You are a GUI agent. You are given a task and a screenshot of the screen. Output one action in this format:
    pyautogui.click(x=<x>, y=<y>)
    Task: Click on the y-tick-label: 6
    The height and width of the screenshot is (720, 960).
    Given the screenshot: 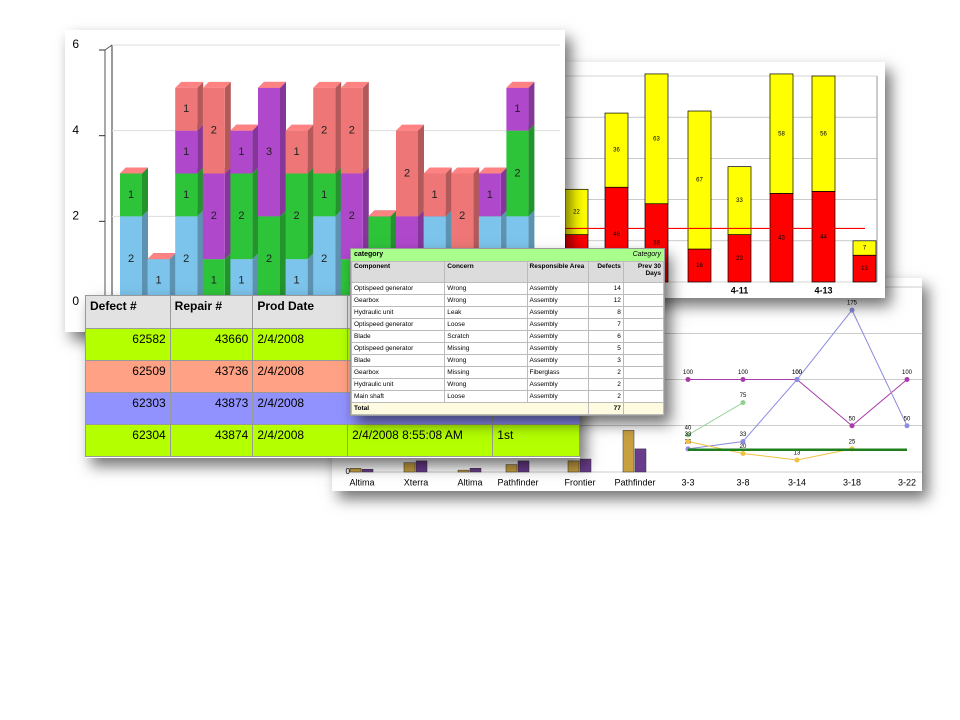 What is the action you would take?
    pyautogui.click(x=75, y=44)
    